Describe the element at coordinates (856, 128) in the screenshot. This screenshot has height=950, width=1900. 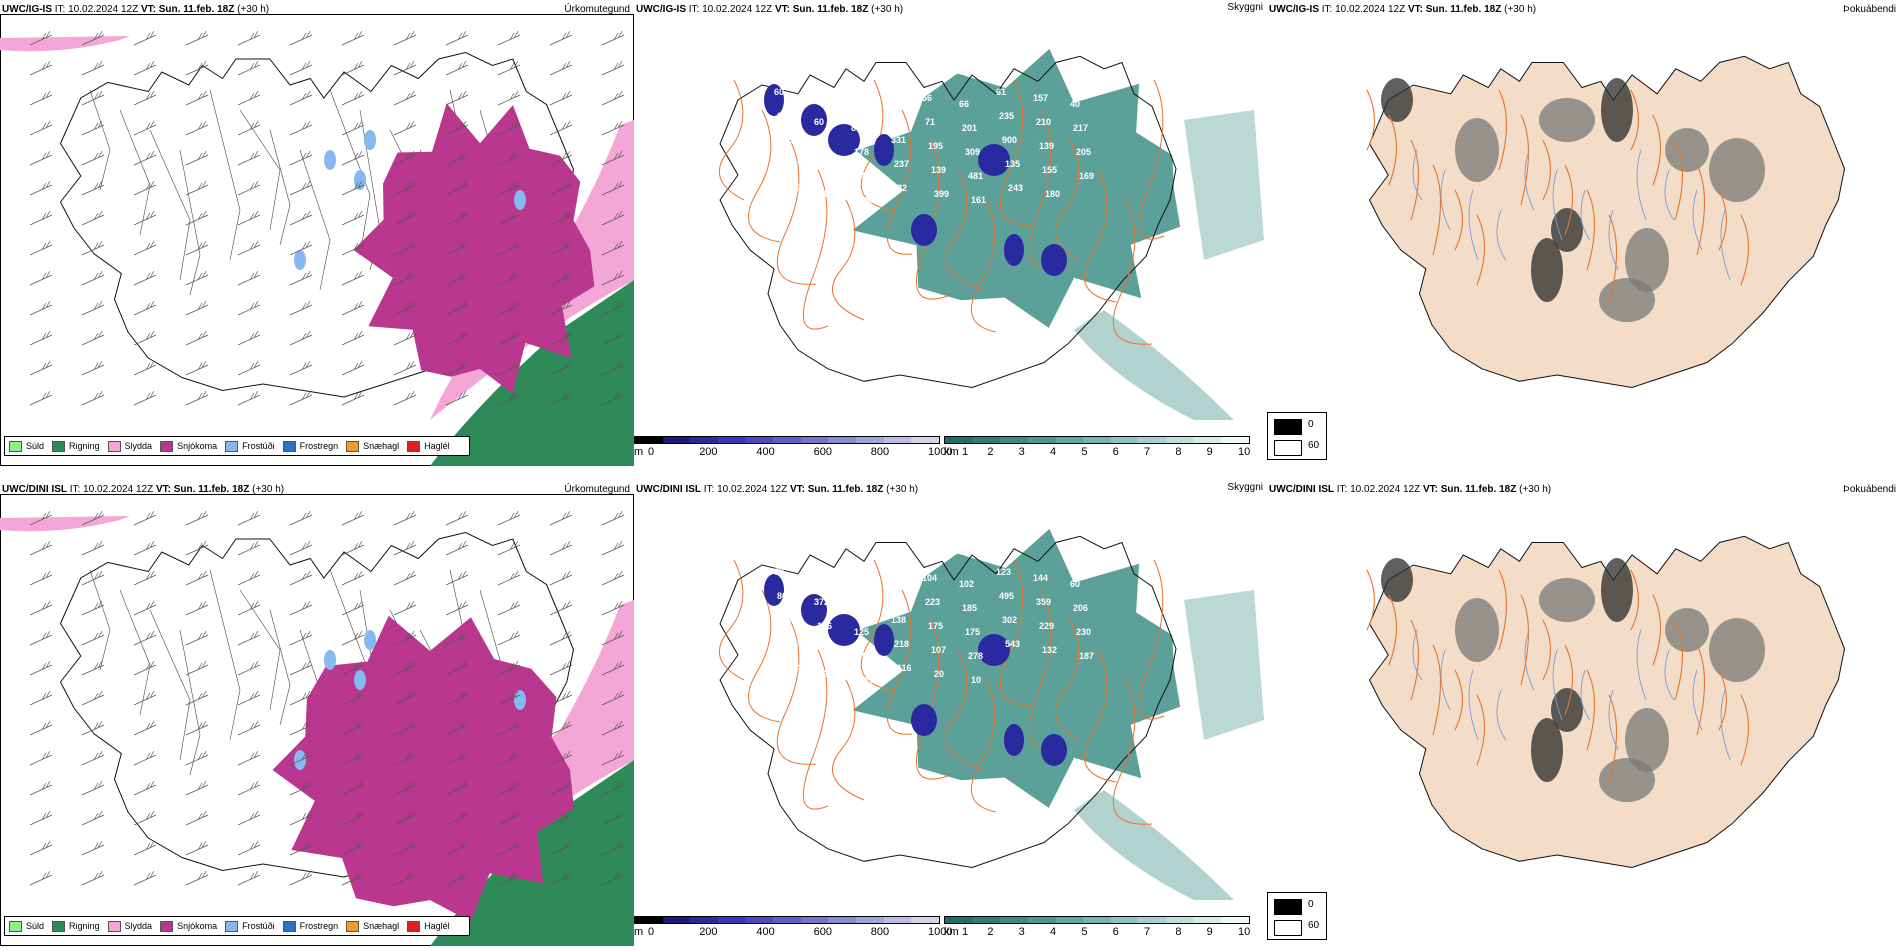
I see `visibility-value-label: 83` at that location.